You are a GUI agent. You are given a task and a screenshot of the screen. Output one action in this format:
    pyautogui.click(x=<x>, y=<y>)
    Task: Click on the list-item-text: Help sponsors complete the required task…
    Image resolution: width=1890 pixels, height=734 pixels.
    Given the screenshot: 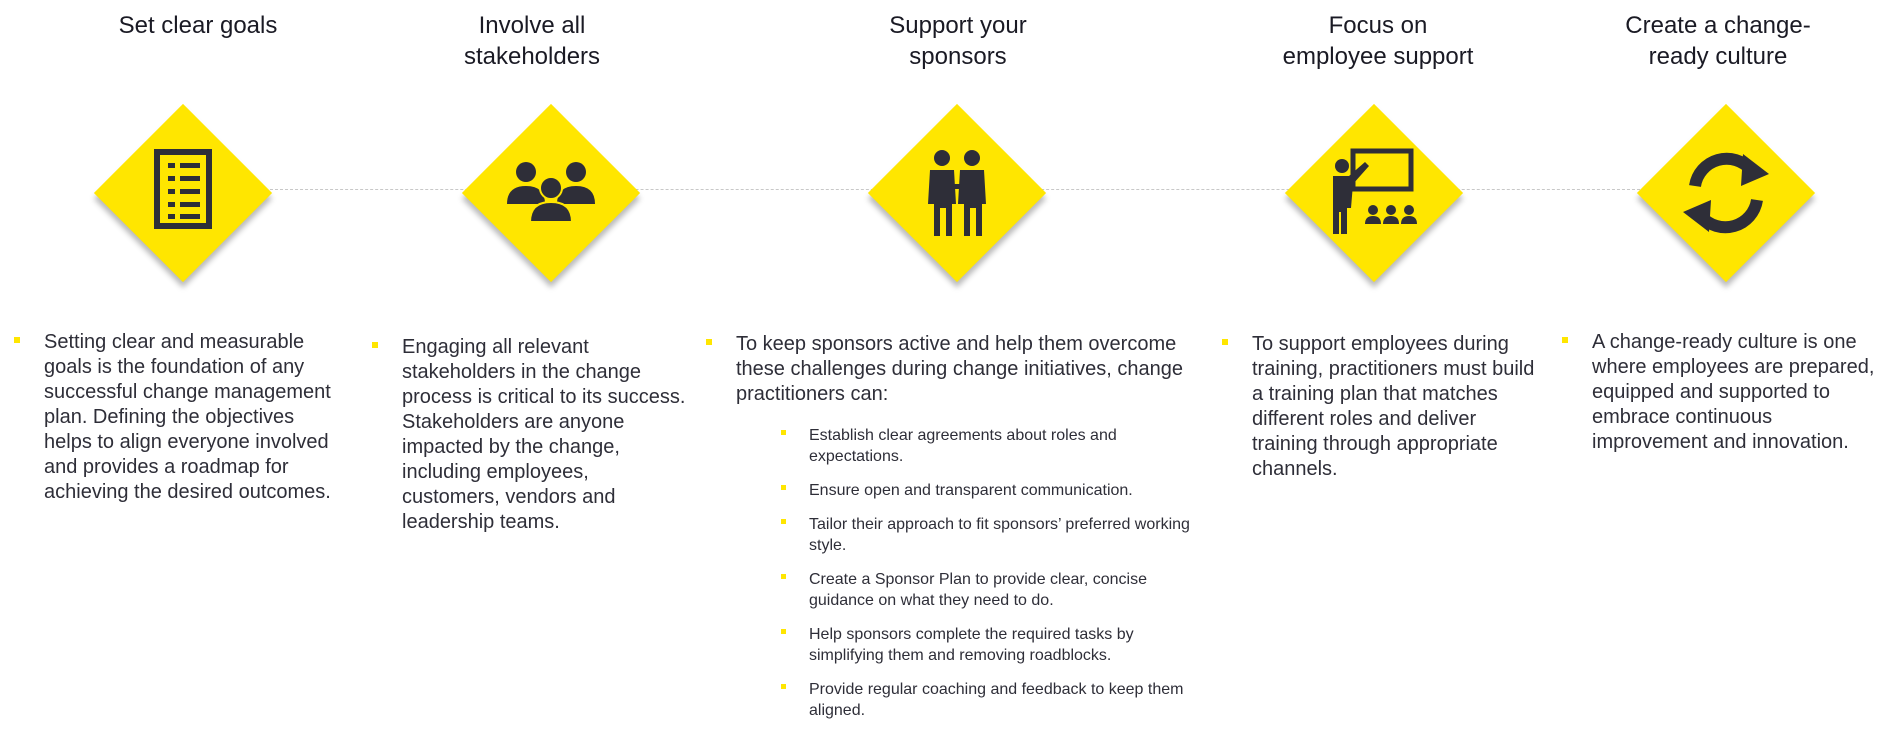 What is the action you would take?
    pyautogui.click(x=971, y=645)
    